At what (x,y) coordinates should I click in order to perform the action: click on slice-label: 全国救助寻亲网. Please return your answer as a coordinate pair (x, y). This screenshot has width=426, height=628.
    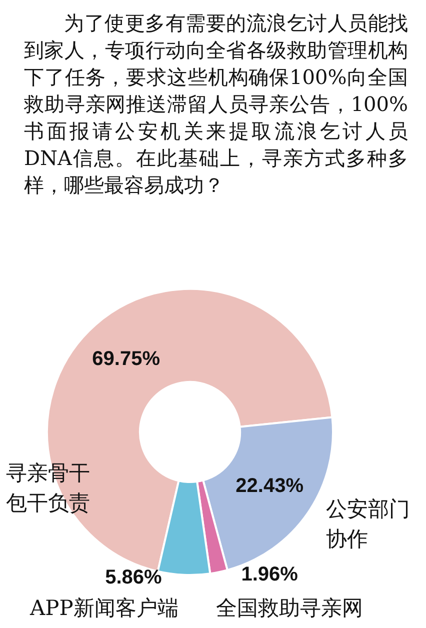
    Looking at the image, I should click on (290, 608).